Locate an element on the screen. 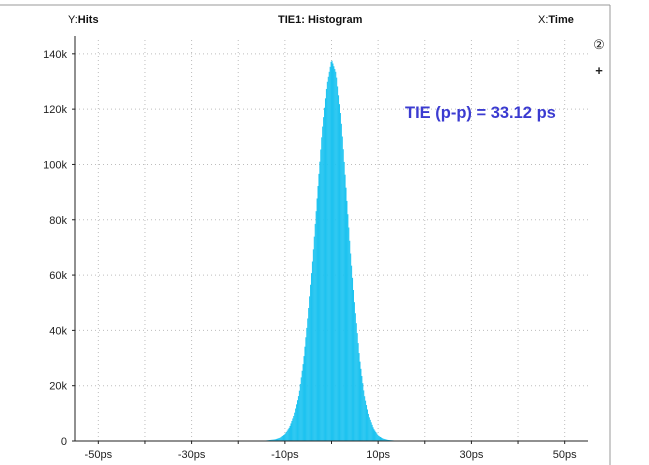 The width and height of the screenshot is (649, 465). x-axis-label: Time is located at coordinates (561, 20).